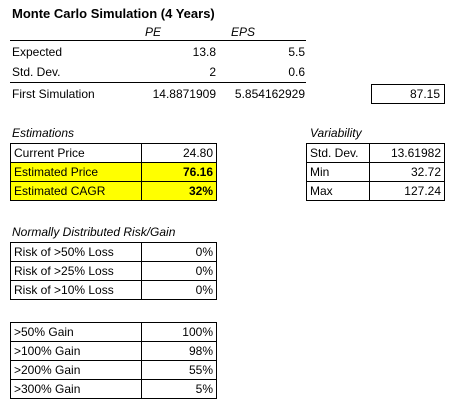 The image size is (464, 411). I want to click on variability-stddev-value: 13.61982, so click(407, 153).